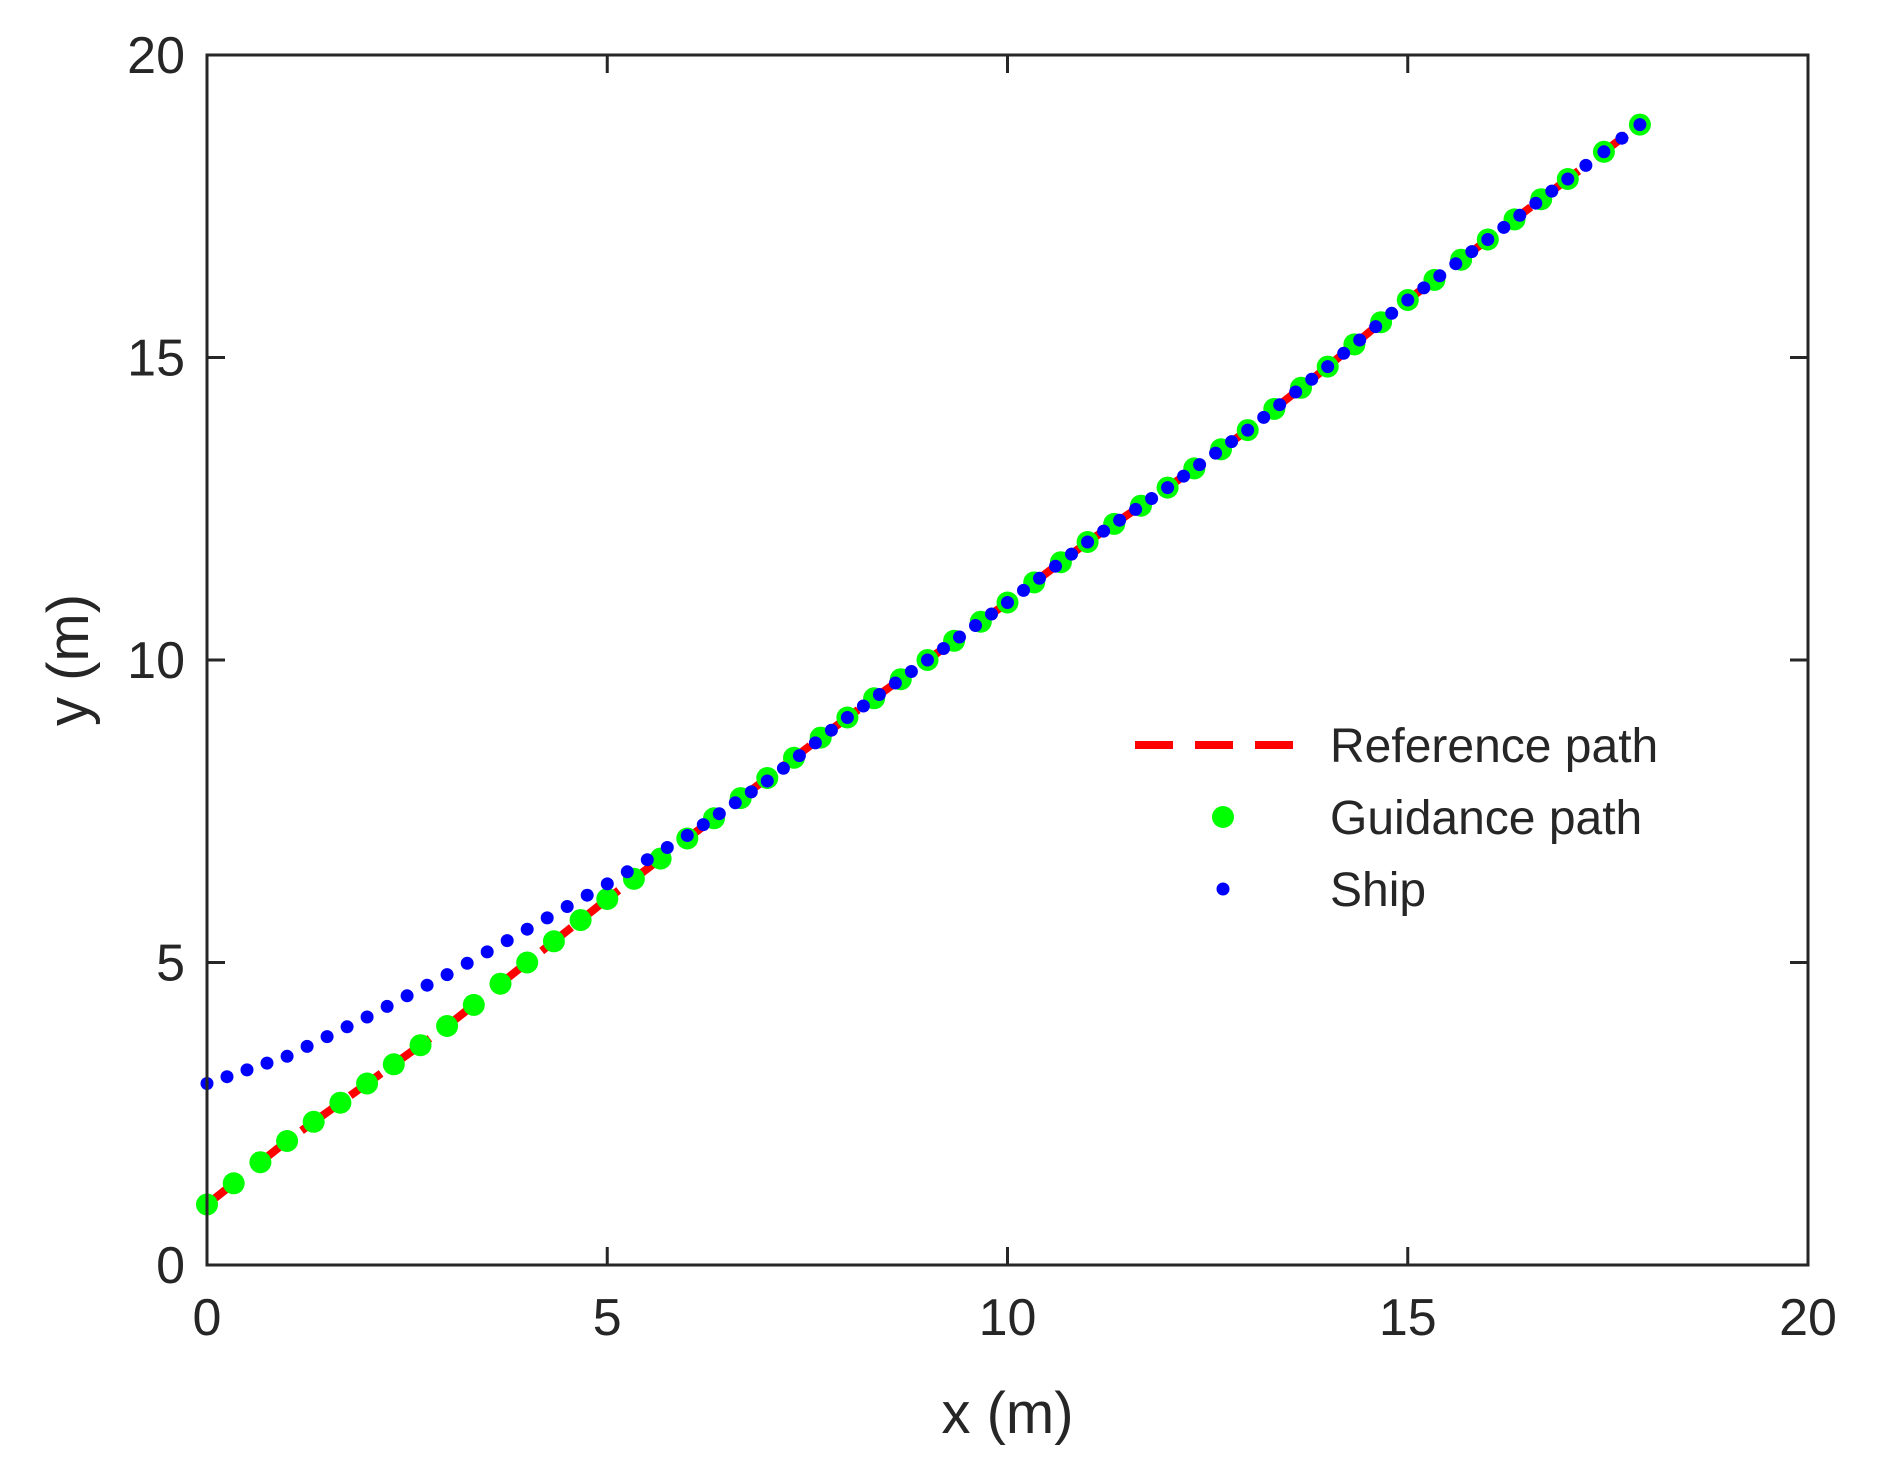 Image resolution: width=1885 pixels, height=1469 pixels. I want to click on legend-label: Guidance path, so click(1486, 818).